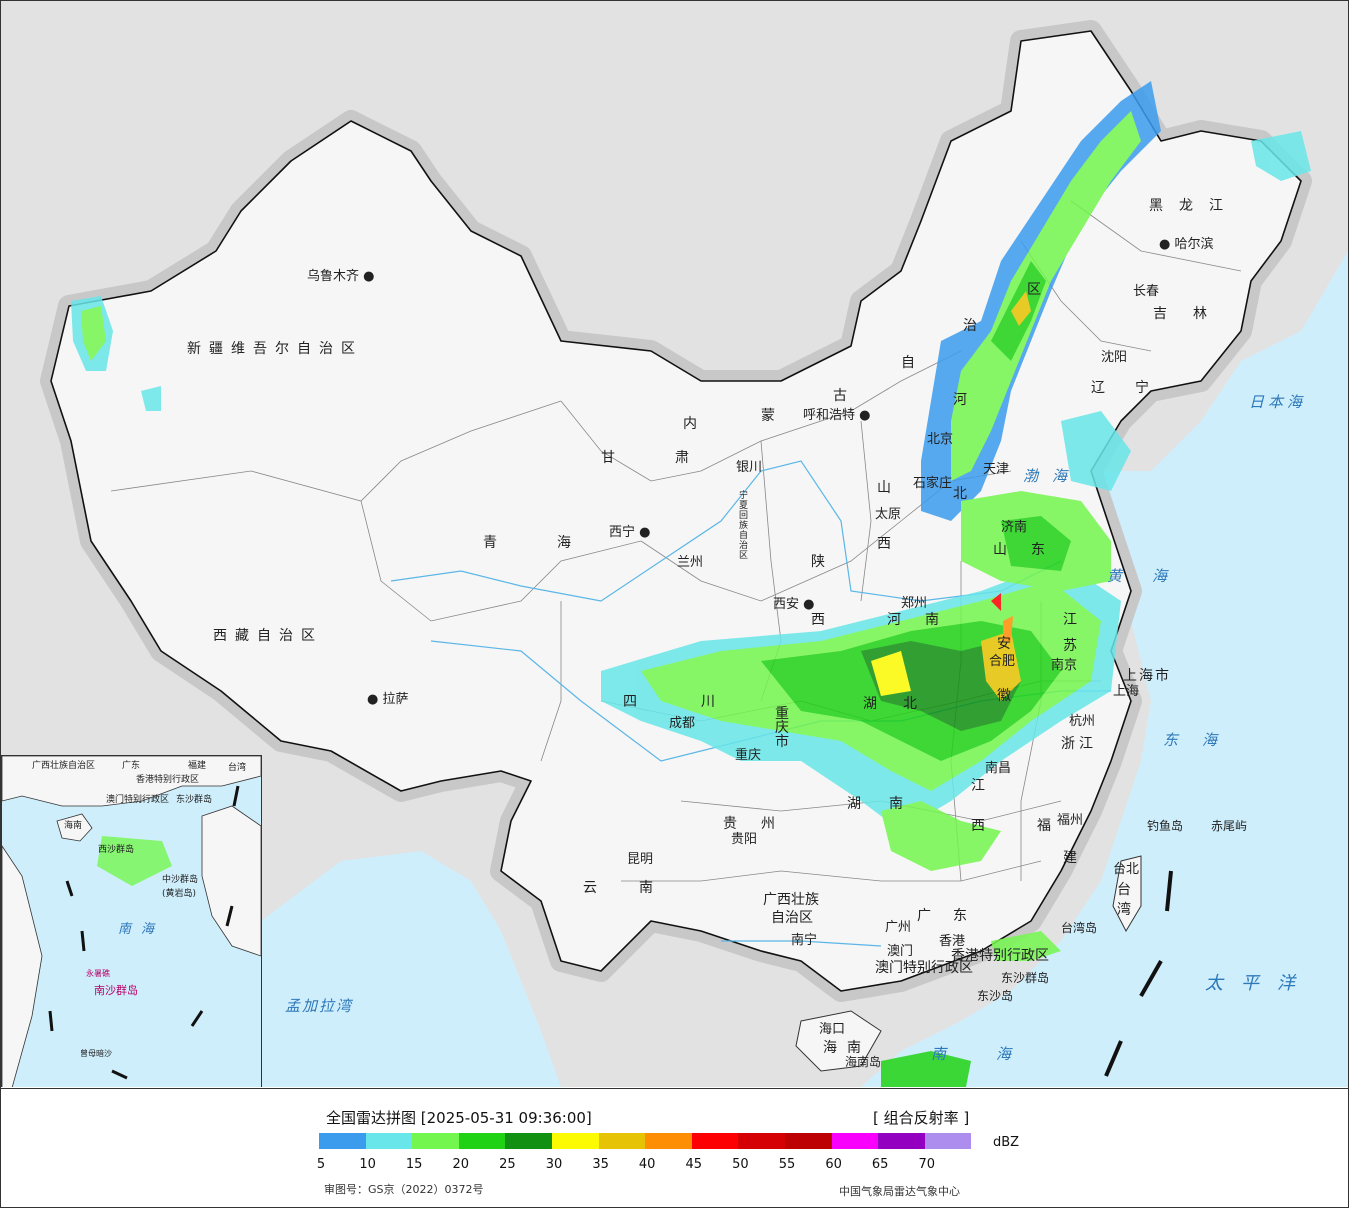 The width and height of the screenshot is (1349, 1208). I want to click on color-scale-tick-label: 30, so click(554, 1164).